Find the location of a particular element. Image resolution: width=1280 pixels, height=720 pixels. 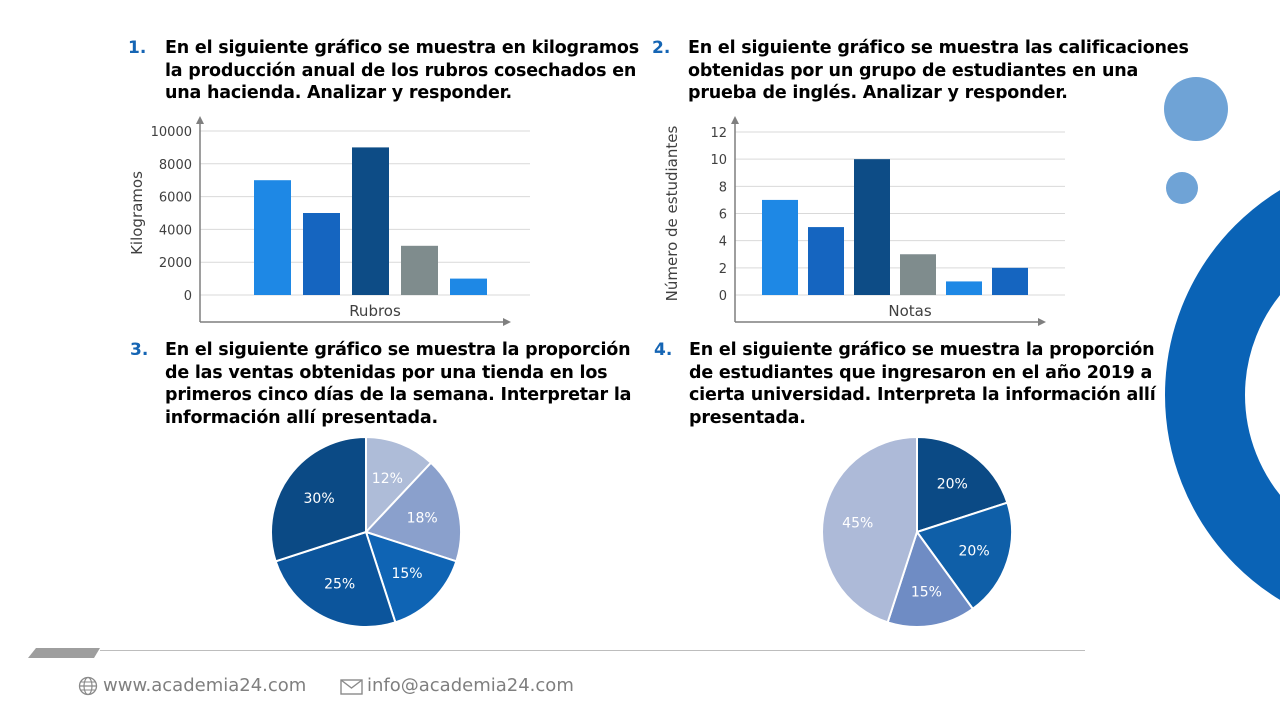

footer-divider is located at coordinates (556, 653).